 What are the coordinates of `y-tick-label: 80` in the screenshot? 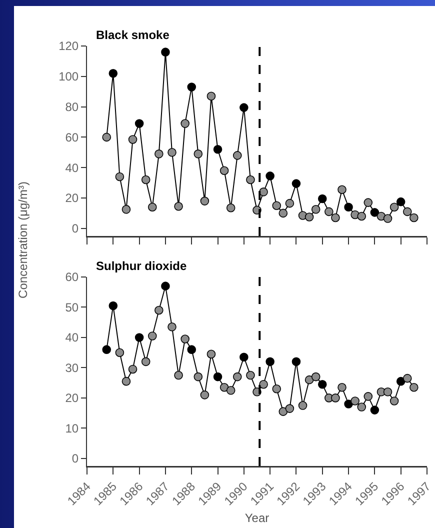 It's located at (72, 107).